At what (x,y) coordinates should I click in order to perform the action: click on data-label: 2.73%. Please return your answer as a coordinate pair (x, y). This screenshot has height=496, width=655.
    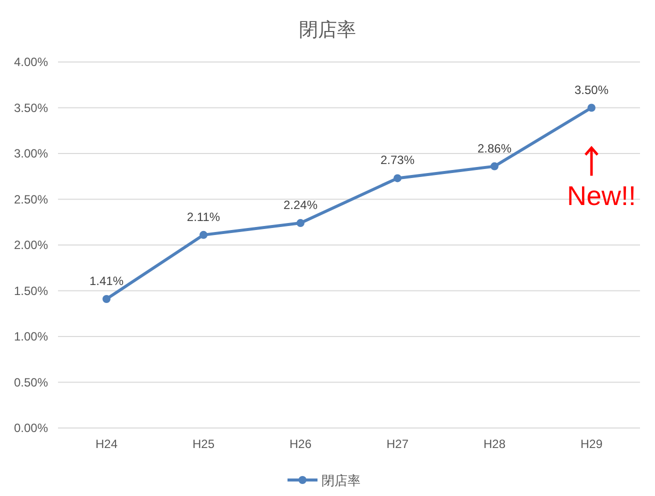
    Looking at the image, I should click on (397, 160).